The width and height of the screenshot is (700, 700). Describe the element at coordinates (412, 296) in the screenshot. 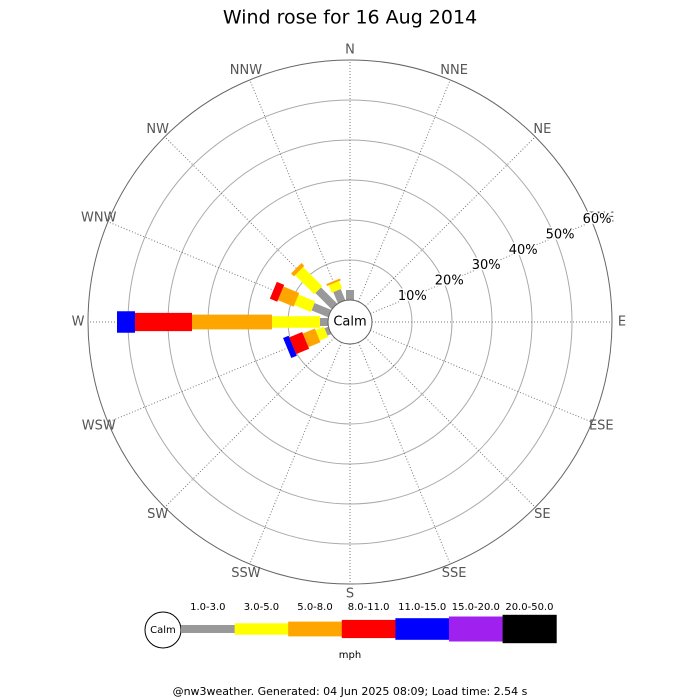

I see `r-tick-label: 10%` at that location.